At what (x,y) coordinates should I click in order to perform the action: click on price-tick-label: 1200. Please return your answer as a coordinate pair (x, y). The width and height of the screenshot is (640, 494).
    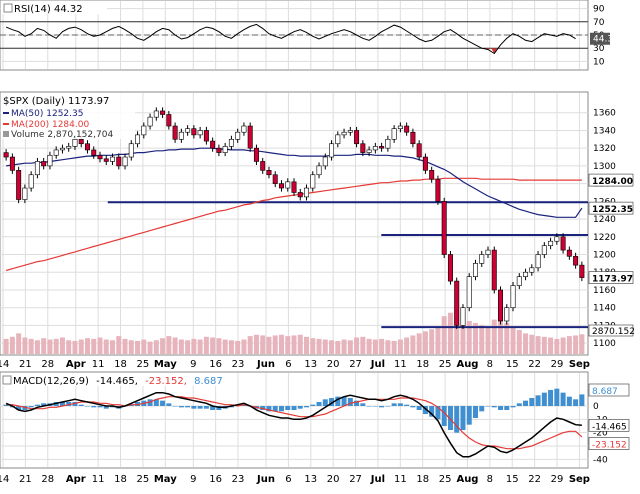
    Looking at the image, I should click on (604, 256).